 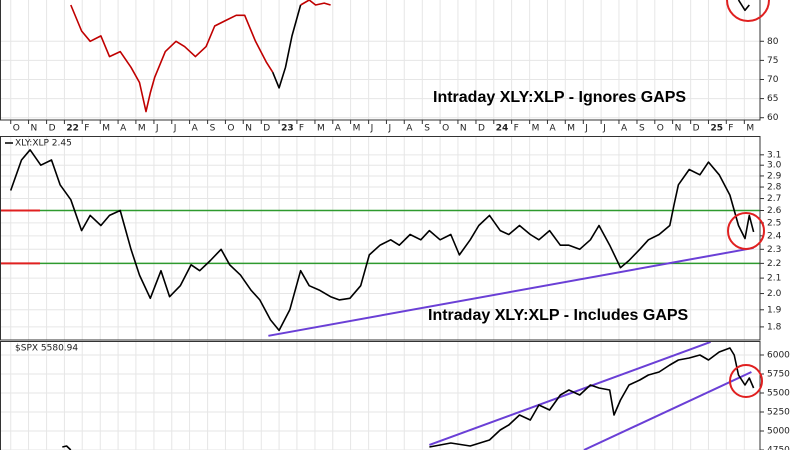 What do you see at coordinates (774, 294) in the screenshot?
I see `y-tick-label: 2.0` at bounding box center [774, 294].